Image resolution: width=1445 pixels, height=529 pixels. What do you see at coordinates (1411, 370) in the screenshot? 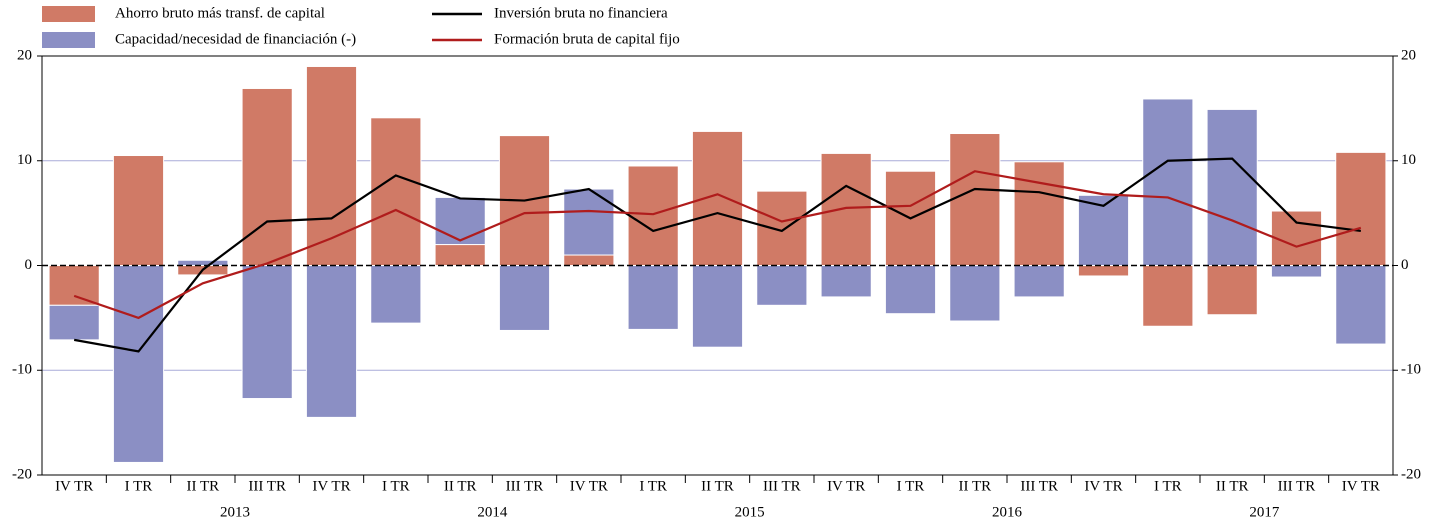
I see `y2-tick-label: -10` at bounding box center [1411, 370].